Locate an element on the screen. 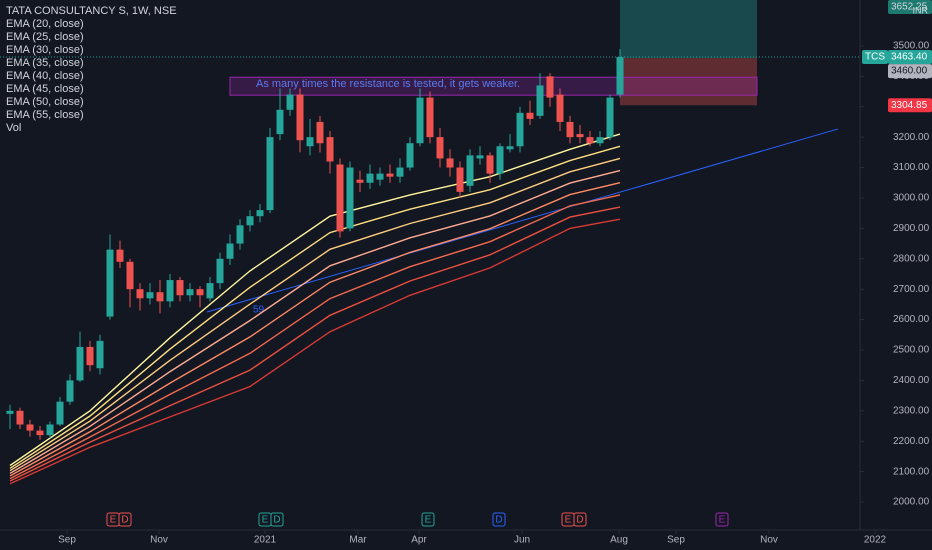 The width and height of the screenshot is (932, 550). y-tick-label: 2200.00 is located at coordinates (911, 441).